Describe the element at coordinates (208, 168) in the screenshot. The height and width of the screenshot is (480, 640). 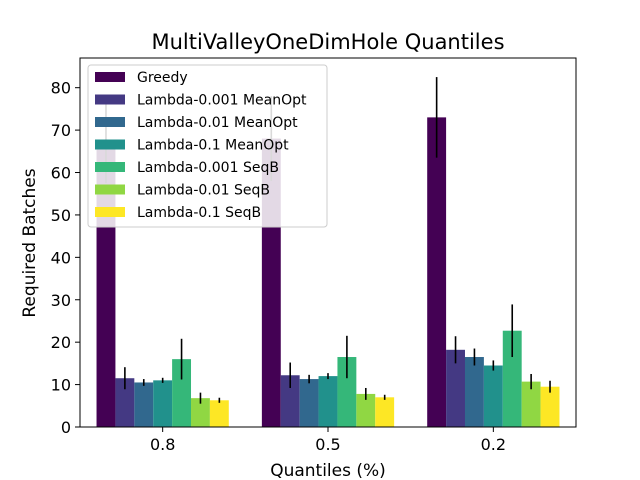
I see `legend-entry: Lambda-0.001 SeqB` at that location.